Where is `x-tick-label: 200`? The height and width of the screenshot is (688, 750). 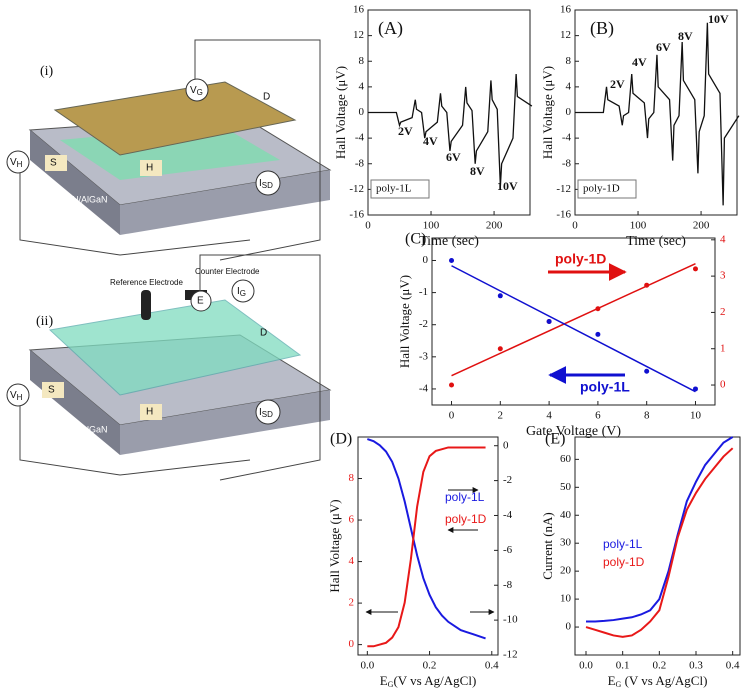 x-tick-label: 200 is located at coordinates (494, 226).